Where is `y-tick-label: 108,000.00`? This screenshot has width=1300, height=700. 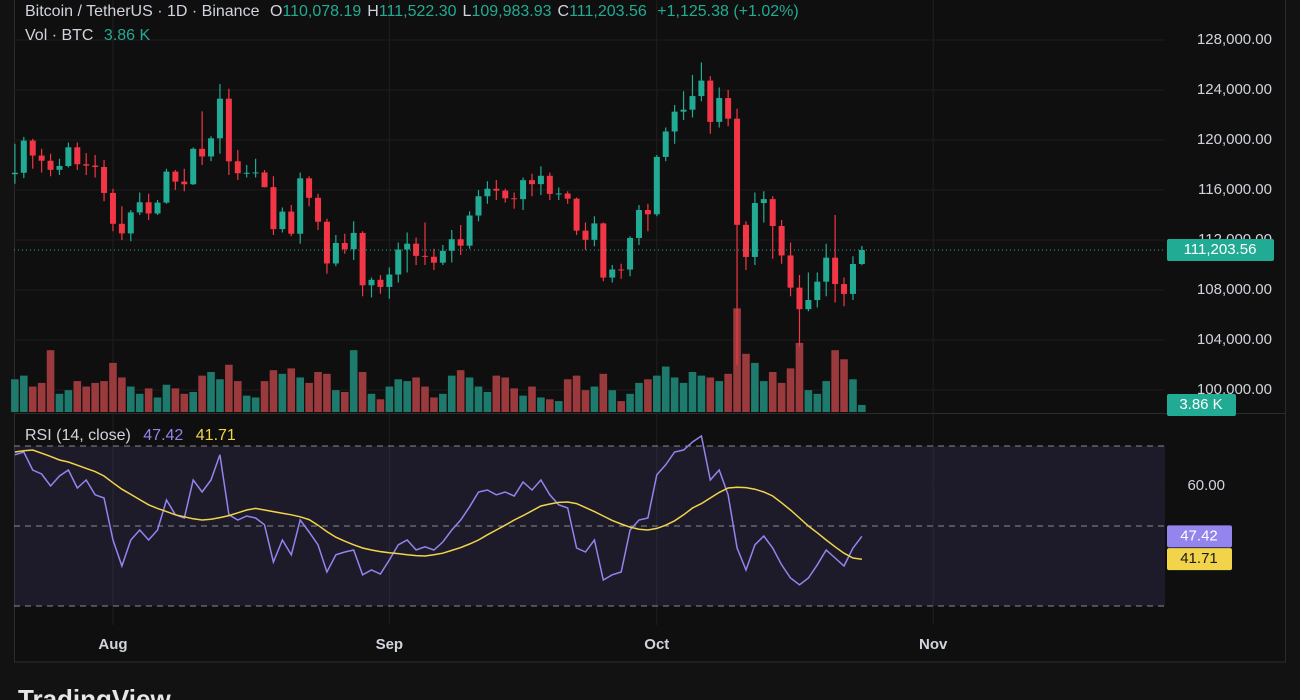 y-tick-label: 108,000.00 is located at coordinates (1234, 289).